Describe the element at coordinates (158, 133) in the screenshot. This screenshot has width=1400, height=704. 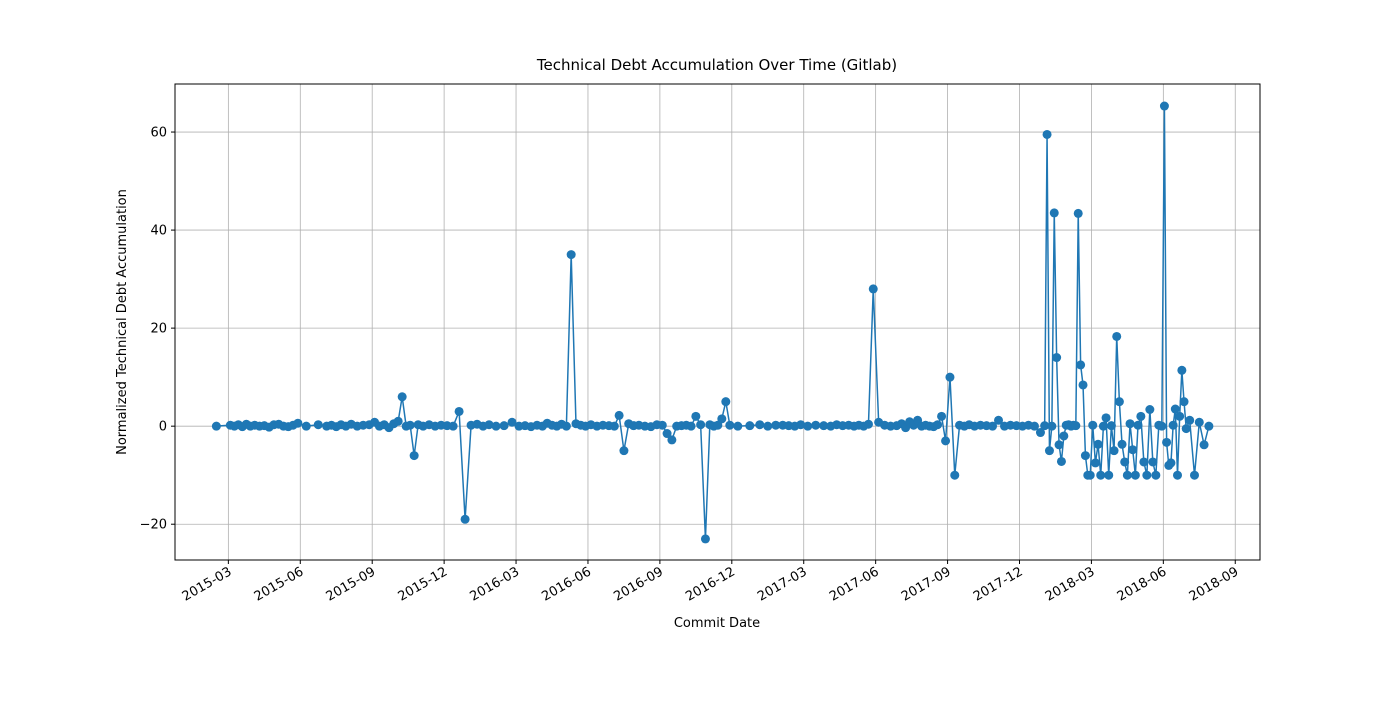
I see `y-tick-label: 60` at that location.